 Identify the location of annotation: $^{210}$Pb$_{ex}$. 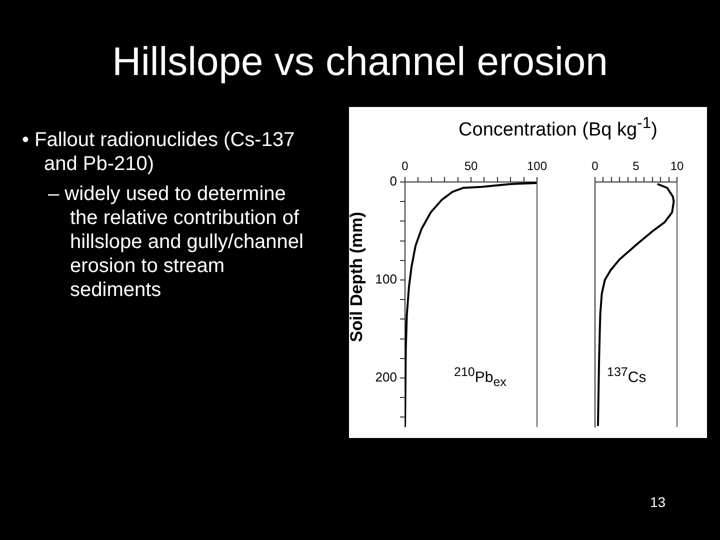
(480, 377).